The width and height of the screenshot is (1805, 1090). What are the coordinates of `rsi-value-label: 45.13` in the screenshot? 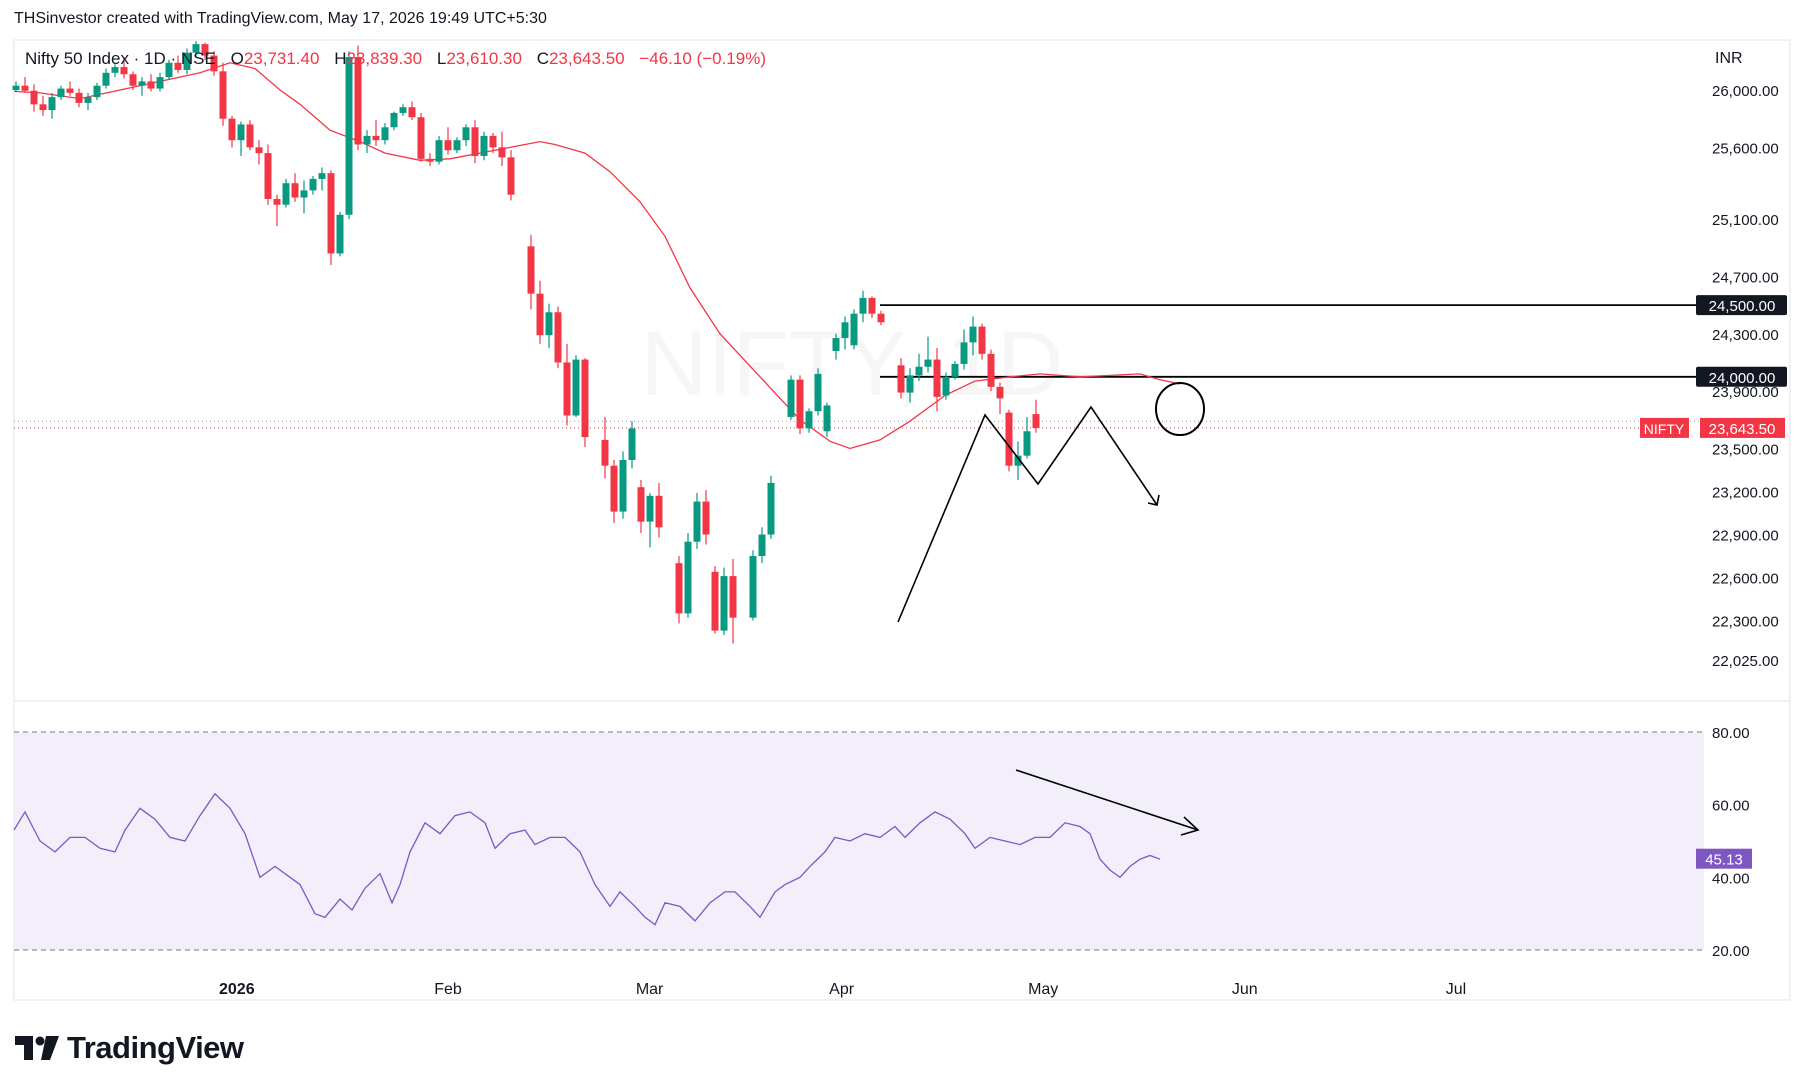 It's located at (1724, 860).